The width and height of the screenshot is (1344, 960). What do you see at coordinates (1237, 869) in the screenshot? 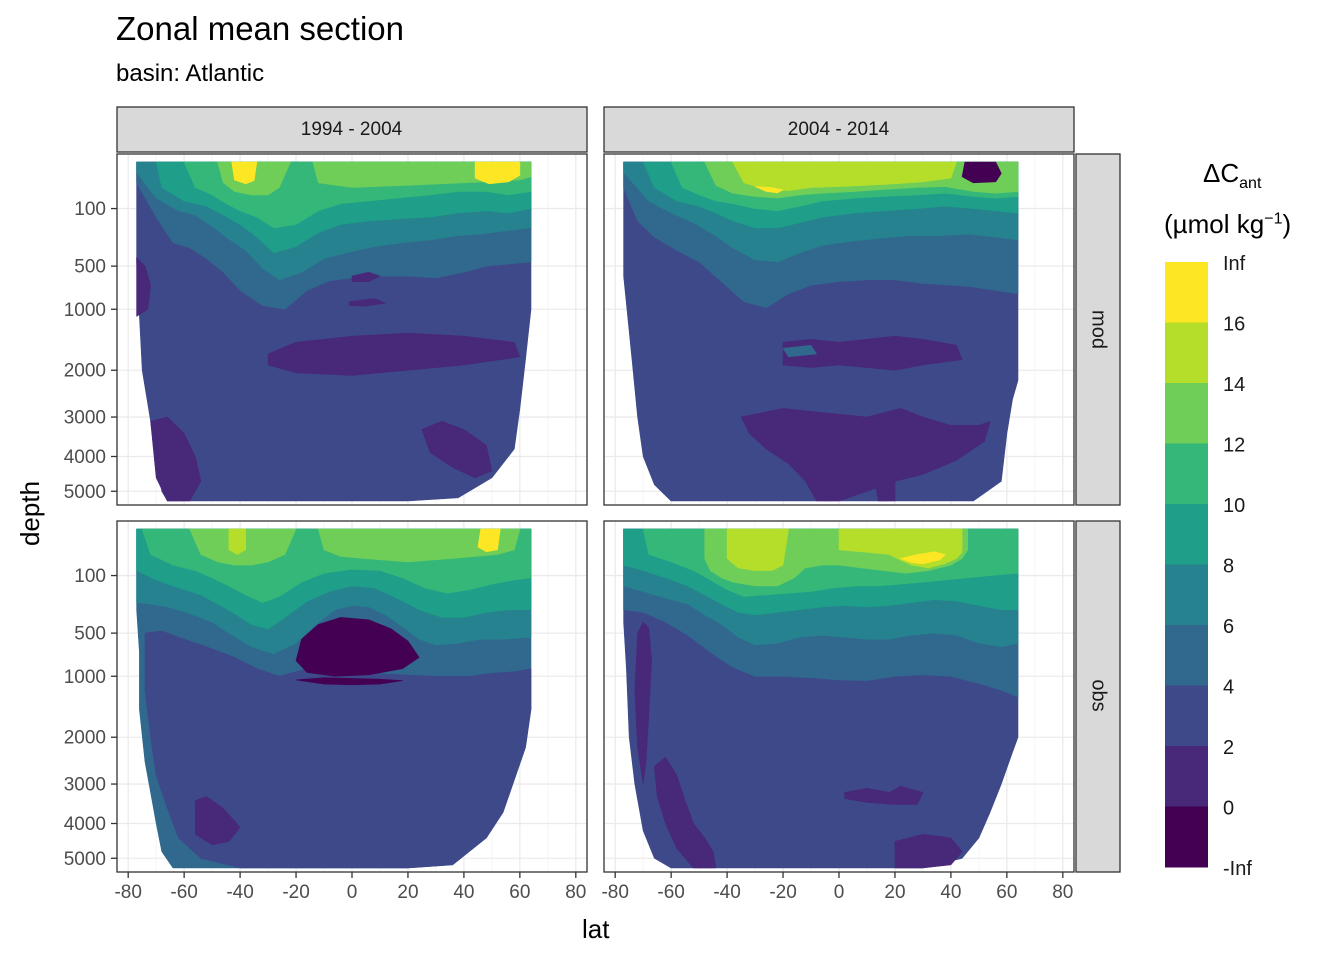
I see `legend-break-label: -Inf` at bounding box center [1237, 869].